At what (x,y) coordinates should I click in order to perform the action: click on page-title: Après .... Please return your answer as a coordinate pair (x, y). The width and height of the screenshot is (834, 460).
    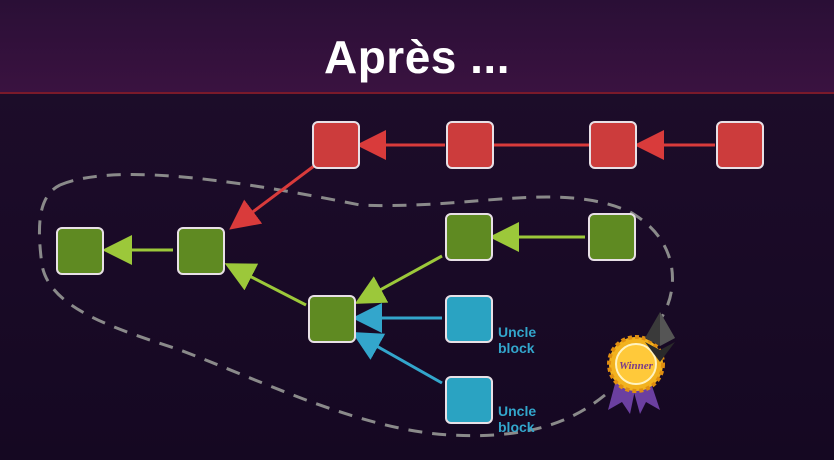
    Looking at the image, I should click on (416, 57).